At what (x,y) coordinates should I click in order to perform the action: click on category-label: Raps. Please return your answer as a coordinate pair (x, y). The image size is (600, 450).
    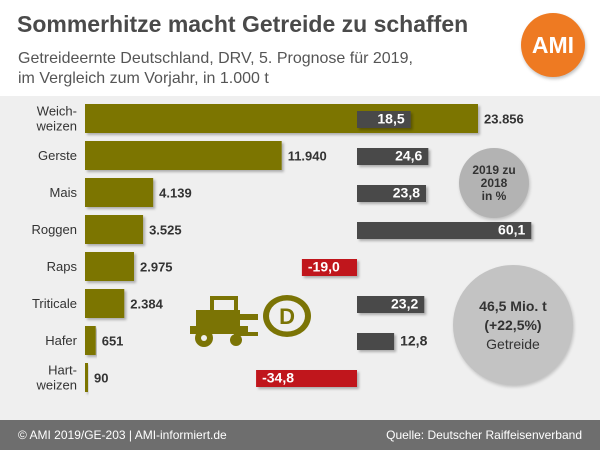
    Looking at the image, I should click on (62, 266).